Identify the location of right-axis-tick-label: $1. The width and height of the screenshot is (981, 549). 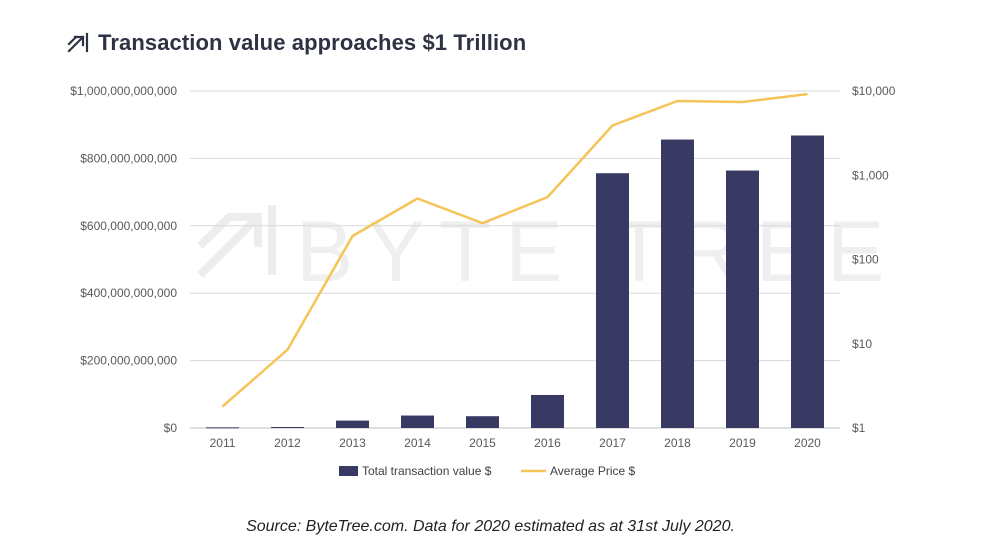
(859, 428).